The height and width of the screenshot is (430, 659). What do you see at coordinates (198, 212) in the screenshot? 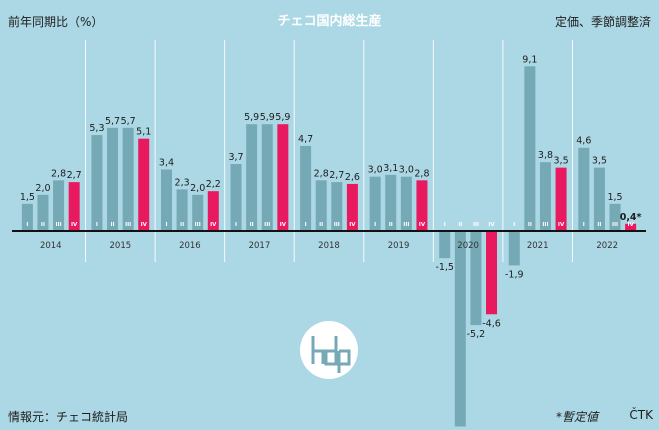
I see `bar-2016-q3` at bounding box center [198, 212].